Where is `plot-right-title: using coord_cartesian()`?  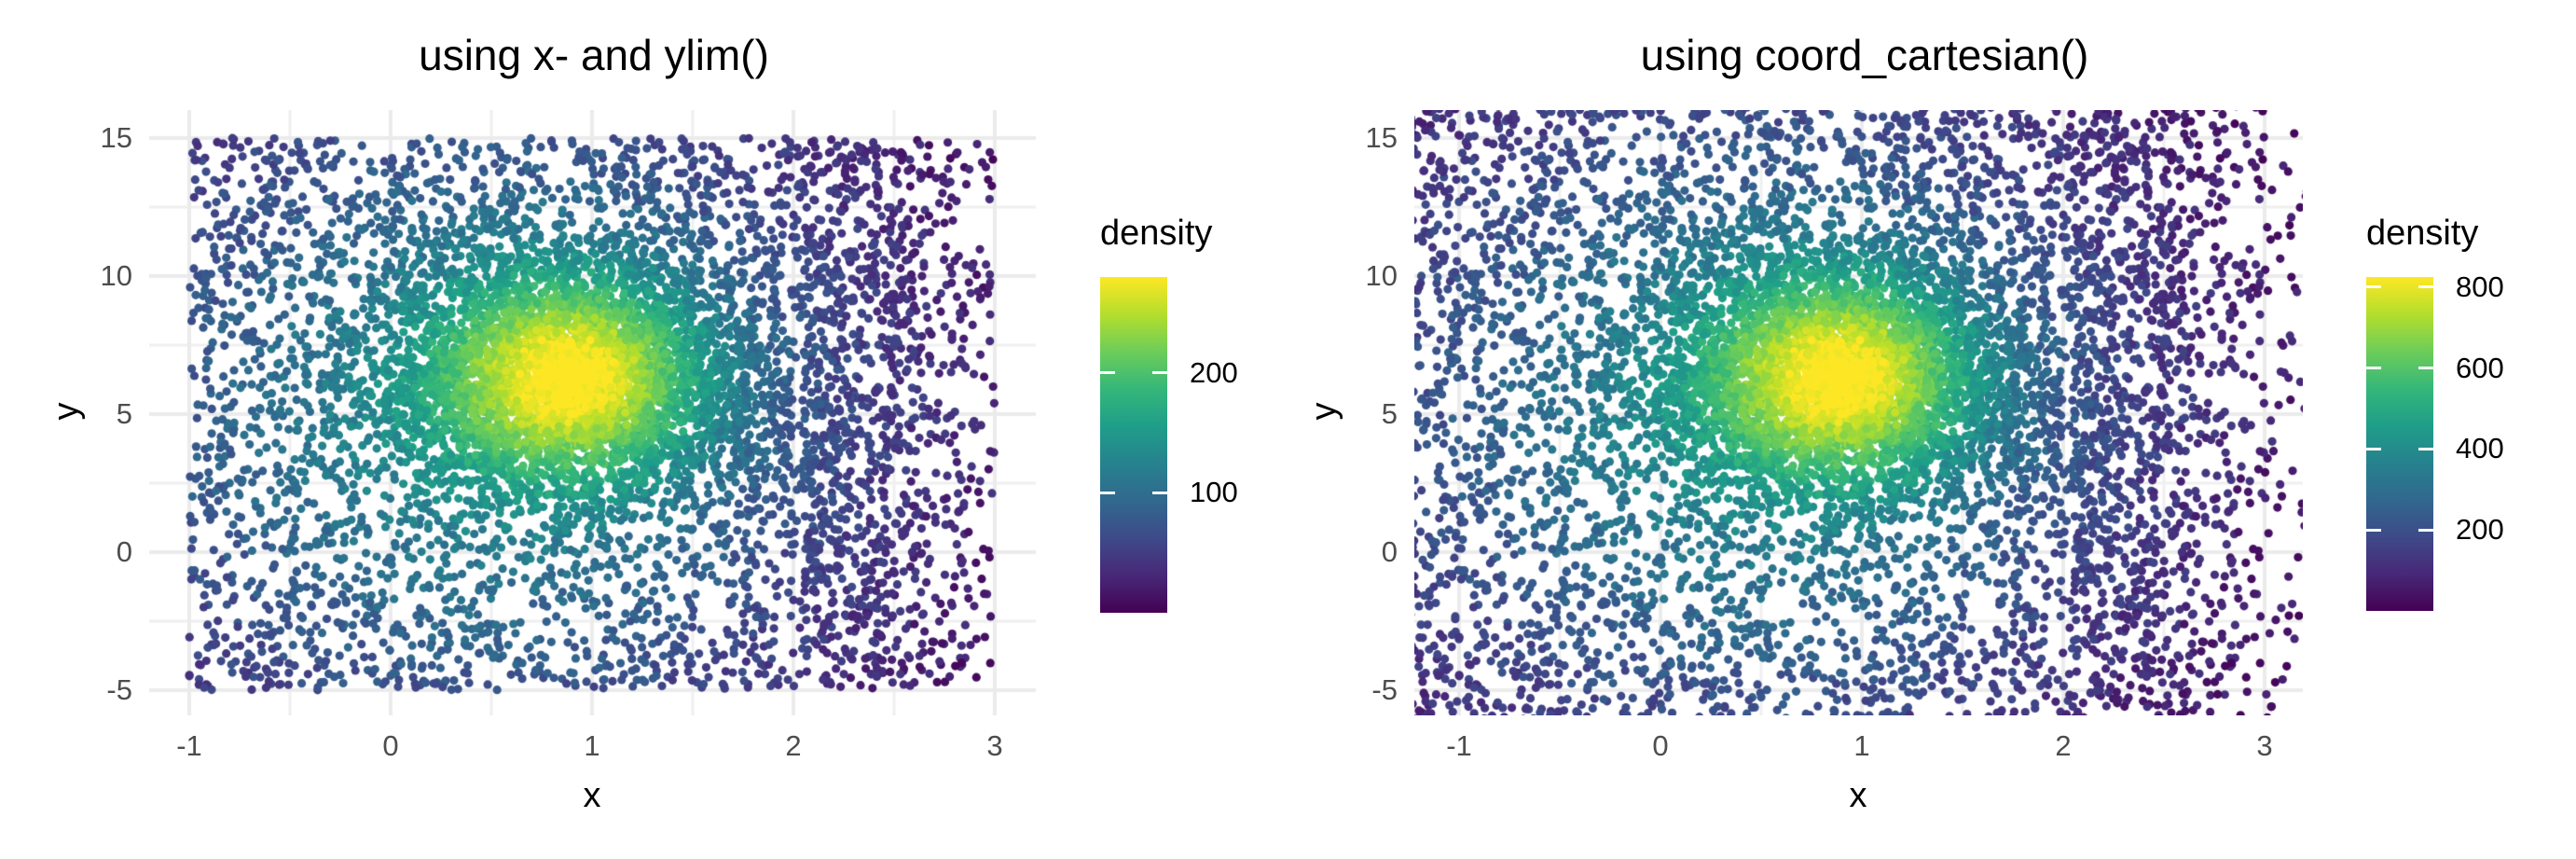 plot-right-title: using coord_cartesian() is located at coordinates (1865, 55).